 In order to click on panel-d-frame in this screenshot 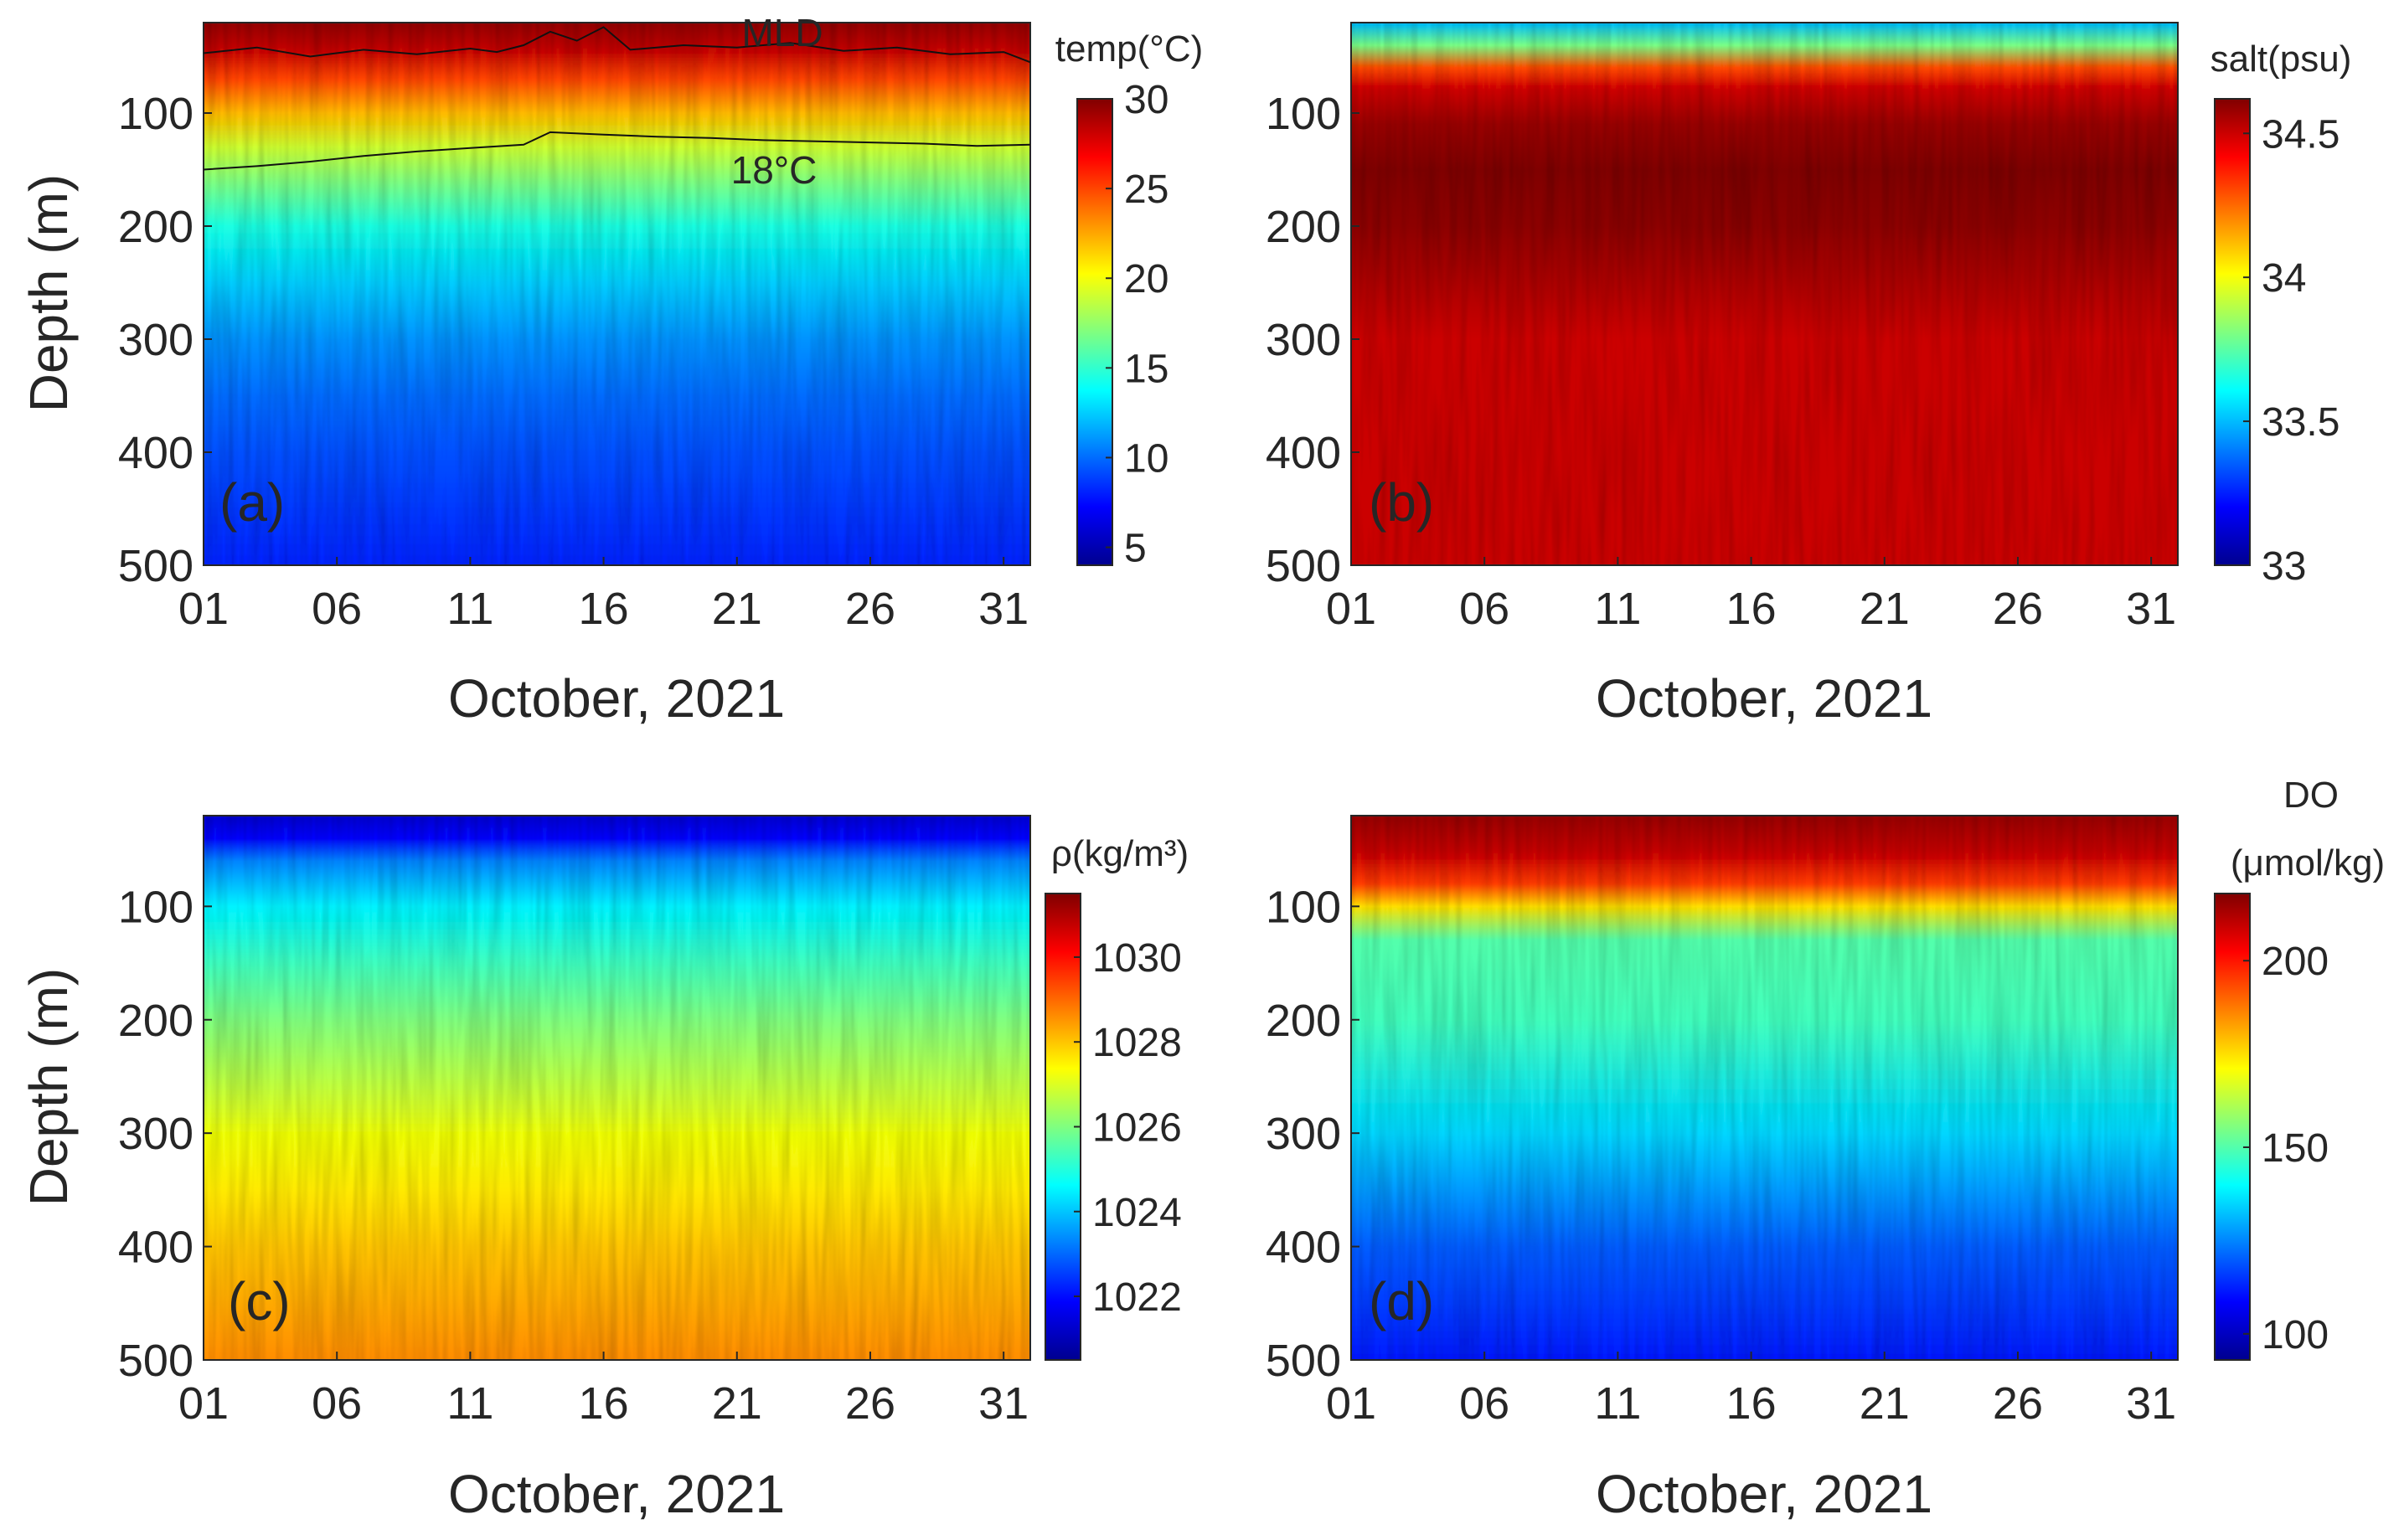, I will do `click(1764, 1088)`.